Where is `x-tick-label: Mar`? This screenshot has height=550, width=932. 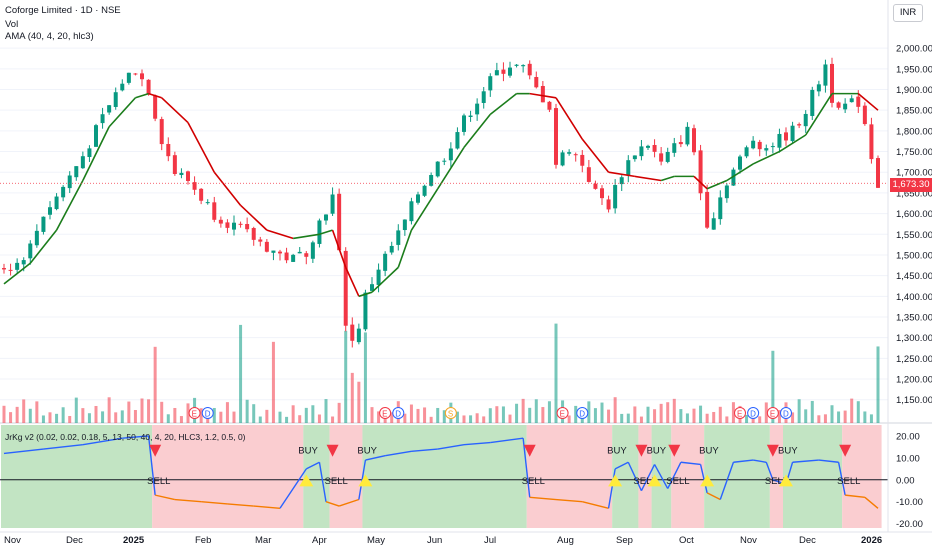
x-tick-label: Mar is located at coordinates (263, 540).